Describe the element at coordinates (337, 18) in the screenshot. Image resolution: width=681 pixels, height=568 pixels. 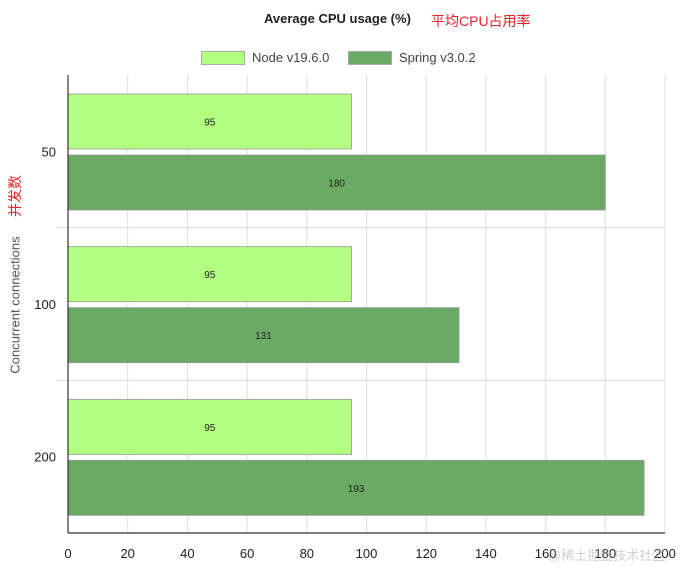
I see `chart-title: Average CPU usage (%)` at that location.